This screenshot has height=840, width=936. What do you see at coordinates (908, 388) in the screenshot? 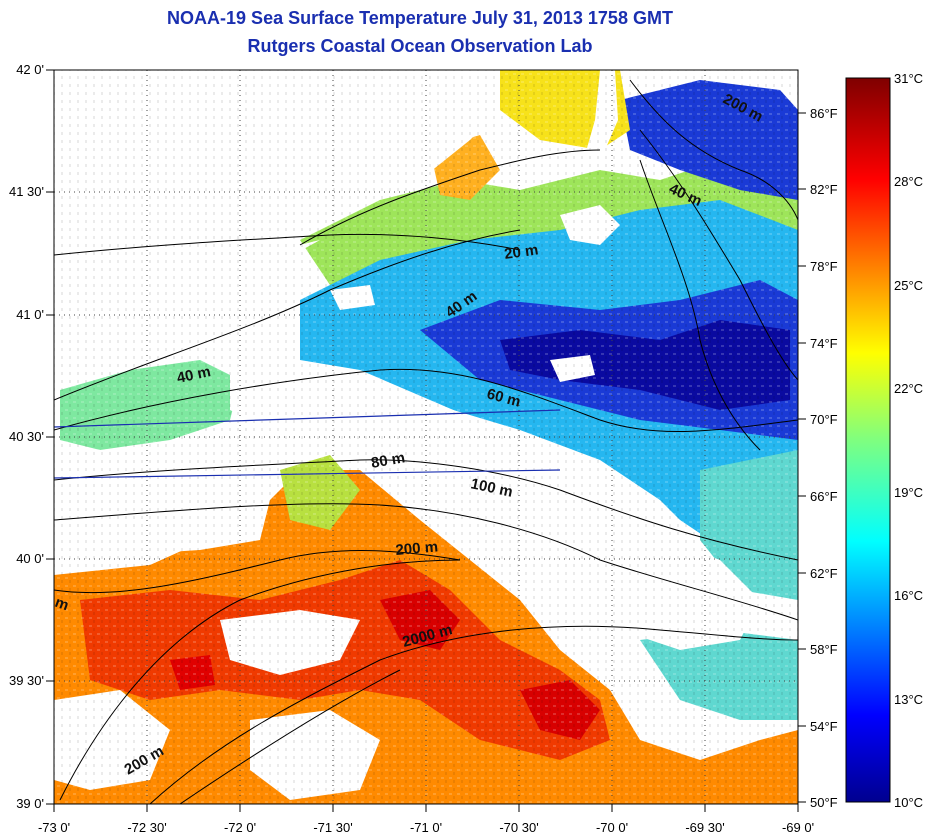
I see `colorbar-label: 22°C` at bounding box center [908, 388].